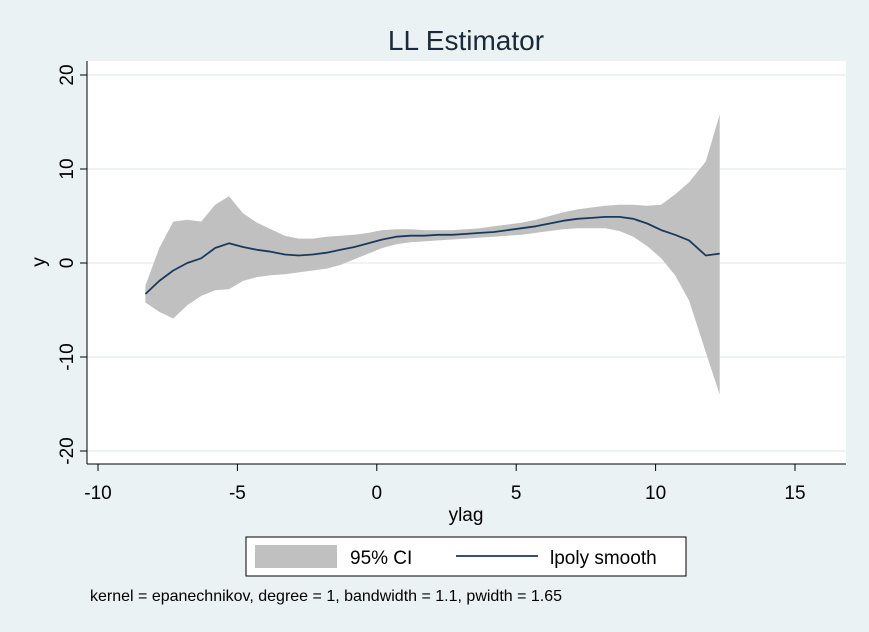 This screenshot has height=632, width=869. What do you see at coordinates (237, 493) in the screenshot?
I see `x-tick-label--5: -5` at bounding box center [237, 493].